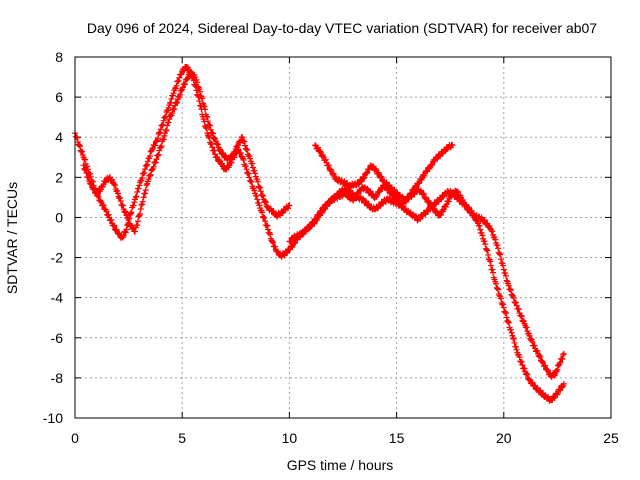 This screenshot has height=480, width=640. I want to click on y-tick-label: 4, so click(59, 137).